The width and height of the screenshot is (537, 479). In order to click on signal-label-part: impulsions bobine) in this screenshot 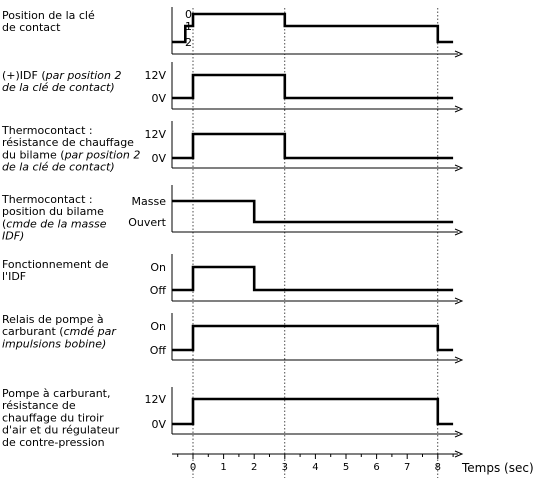, I will do `click(54, 343)`.